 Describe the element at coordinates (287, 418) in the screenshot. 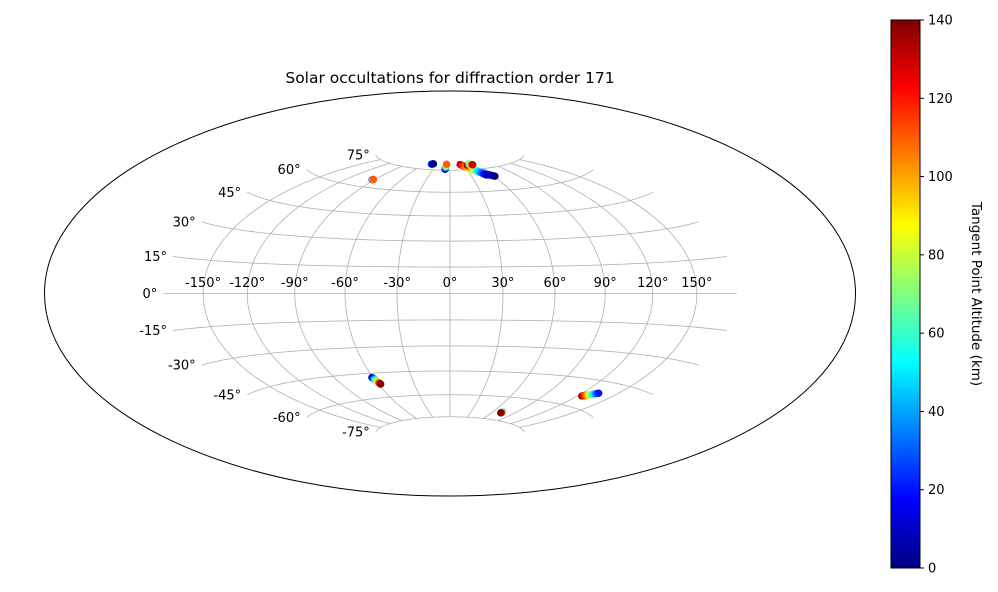

I see `lat-tick-label: -60°` at that location.